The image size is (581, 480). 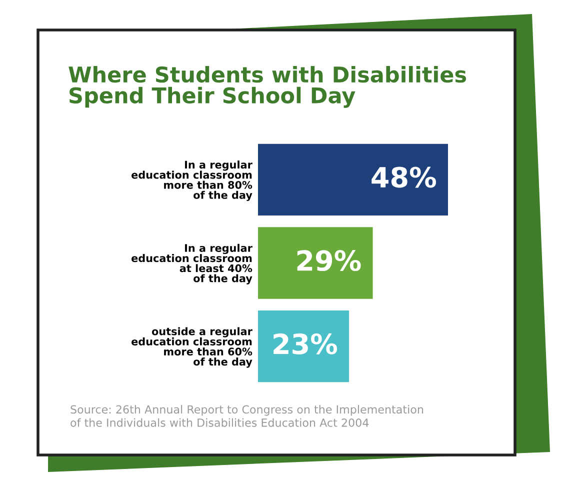 I want to click on data-label: 48%, so click(x=404, y=177).